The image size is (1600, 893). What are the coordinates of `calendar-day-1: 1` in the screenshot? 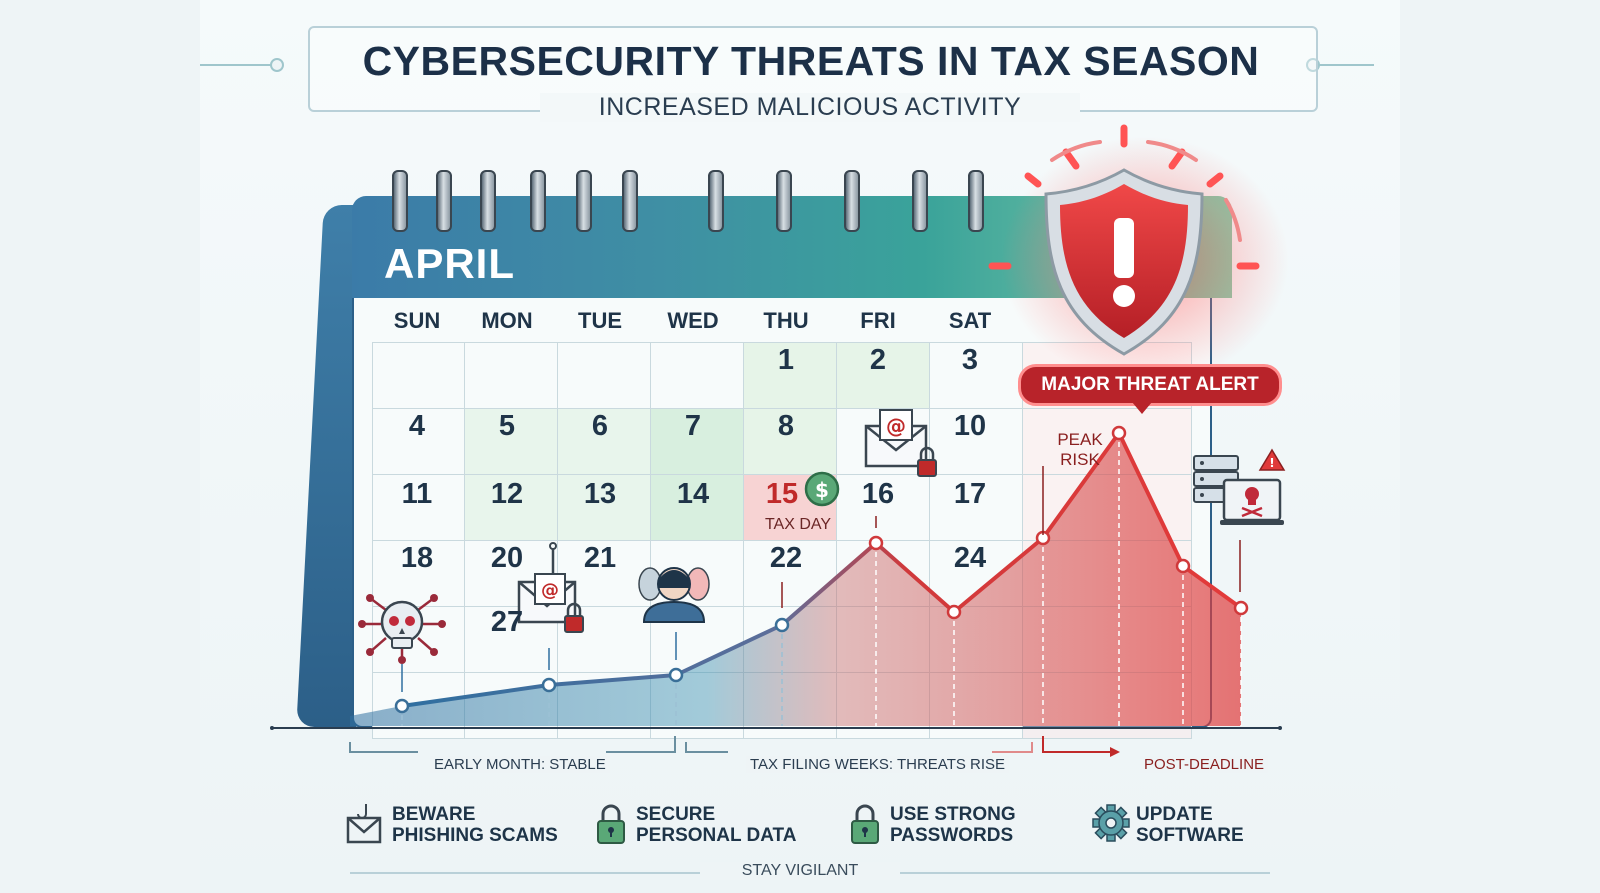 It's located at (786, 360).